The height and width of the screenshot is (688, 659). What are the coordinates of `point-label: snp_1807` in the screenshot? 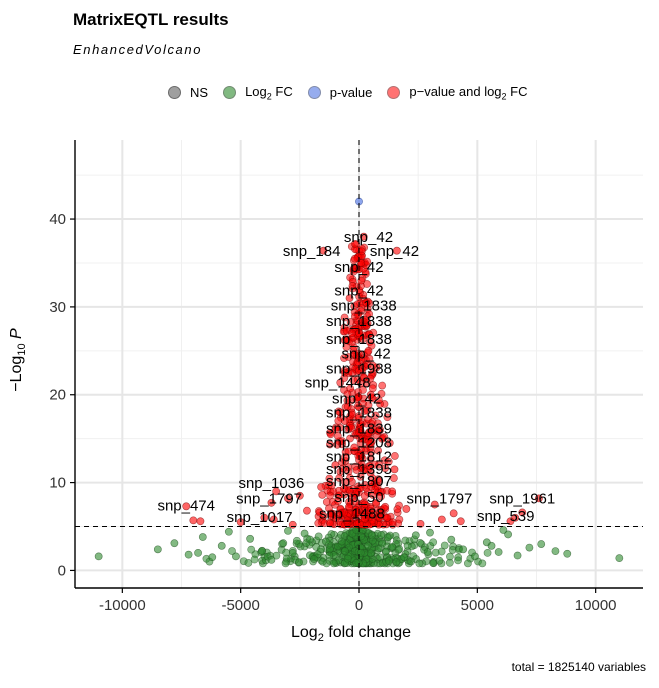 It's located at (359, 481).